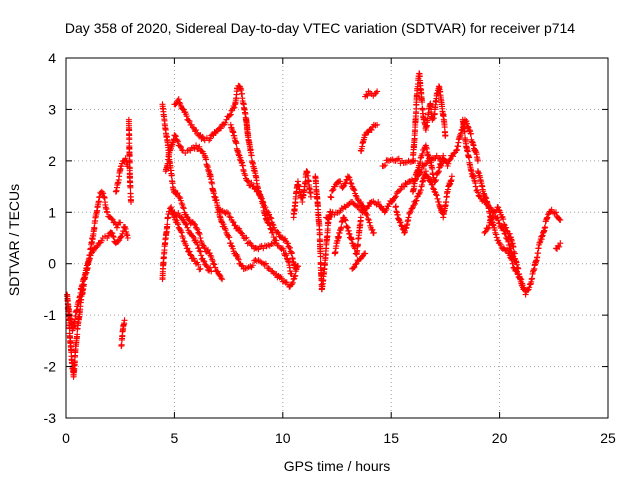 The image size is (640, 480). What do you see at coordinates (254, 242) in the screenshot?
I see `series-K` at bounding box center [254, 242].